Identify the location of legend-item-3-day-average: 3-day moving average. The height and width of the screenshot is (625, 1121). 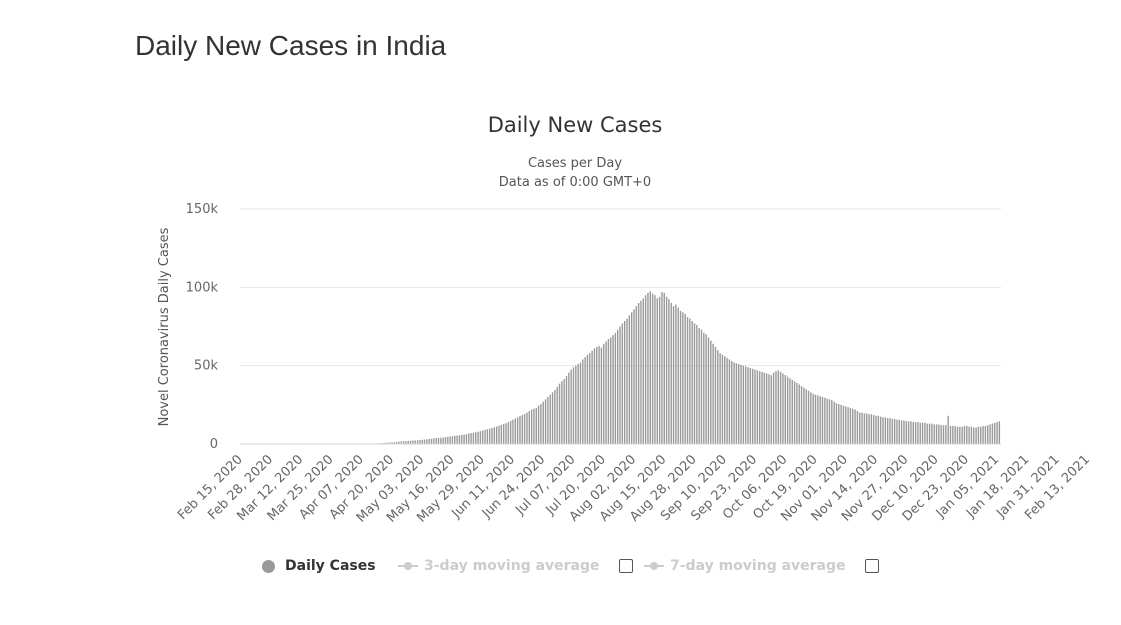
(499, 566).